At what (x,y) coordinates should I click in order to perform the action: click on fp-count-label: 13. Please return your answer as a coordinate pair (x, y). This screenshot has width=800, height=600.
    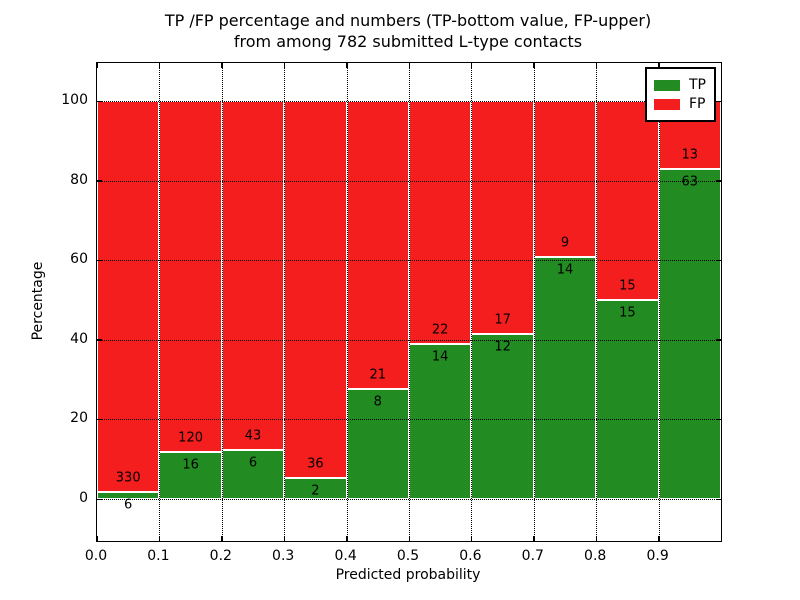
    Looking at the image, I should click on (690, 155).